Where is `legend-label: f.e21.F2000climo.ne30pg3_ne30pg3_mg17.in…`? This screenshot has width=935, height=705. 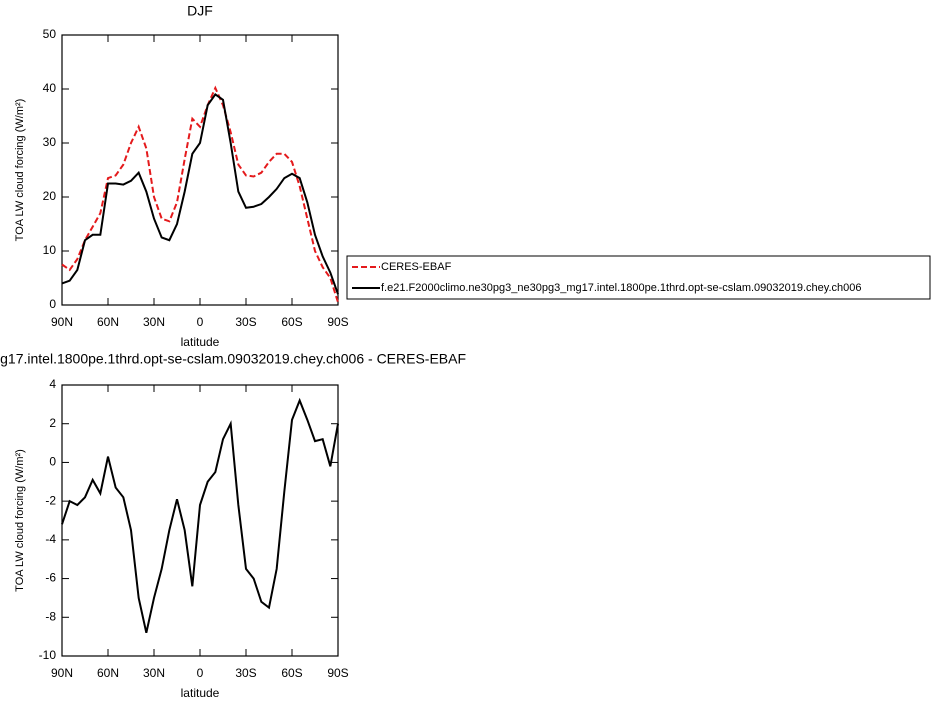
legend-label: f.e21.F2000climo.ne30pg3_ne30pg3_mg17.in… is located at coordinates (621, 288).